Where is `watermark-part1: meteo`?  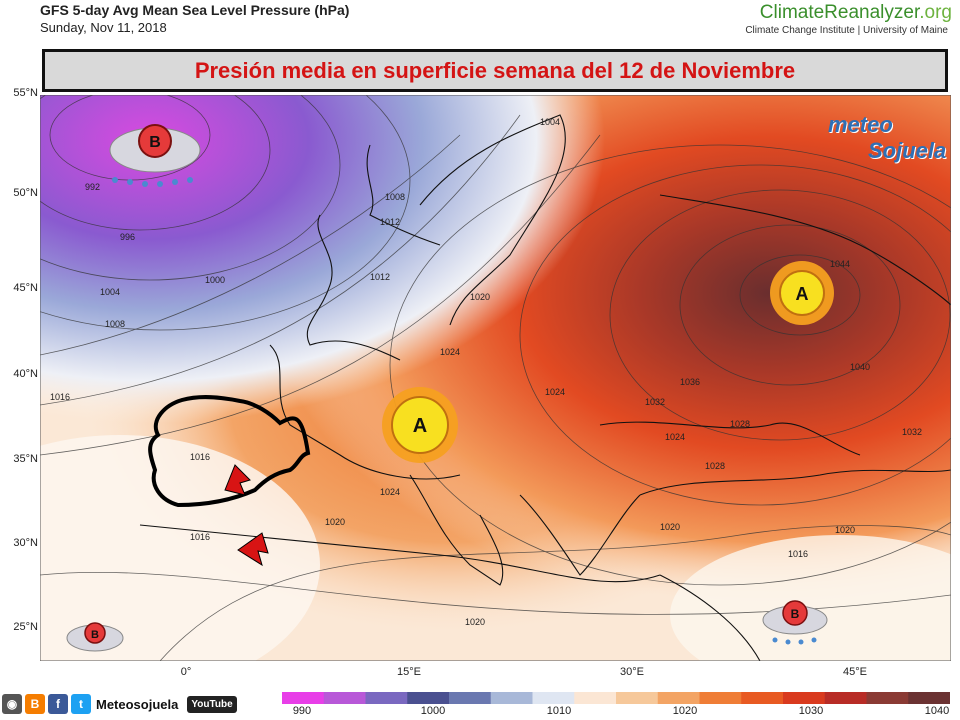 watermark-part1: meteo is located at coordinates (860, 124).